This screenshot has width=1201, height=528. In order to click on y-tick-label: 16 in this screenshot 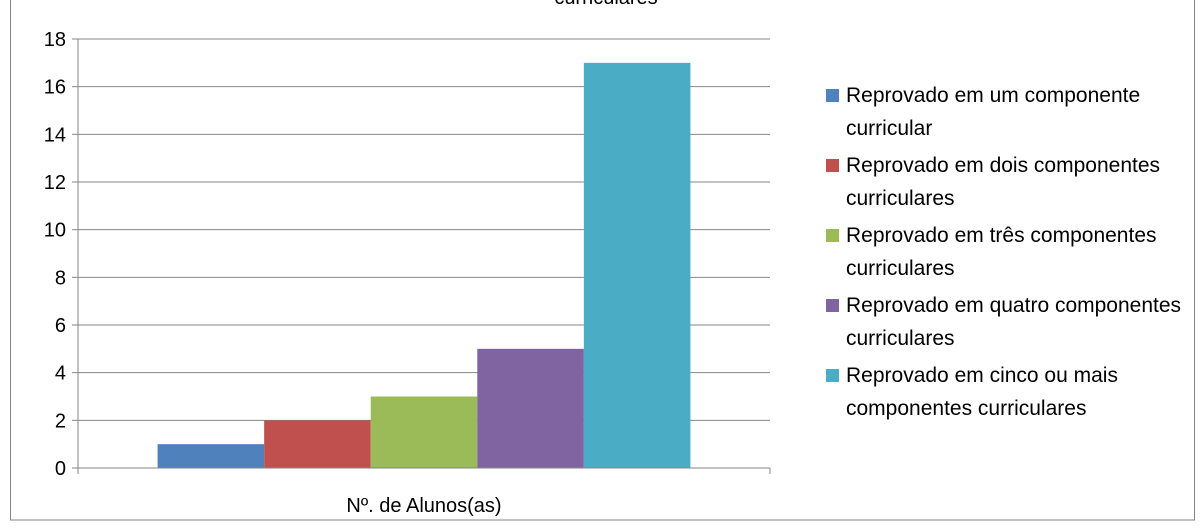, I will do `click(55, 88)`.